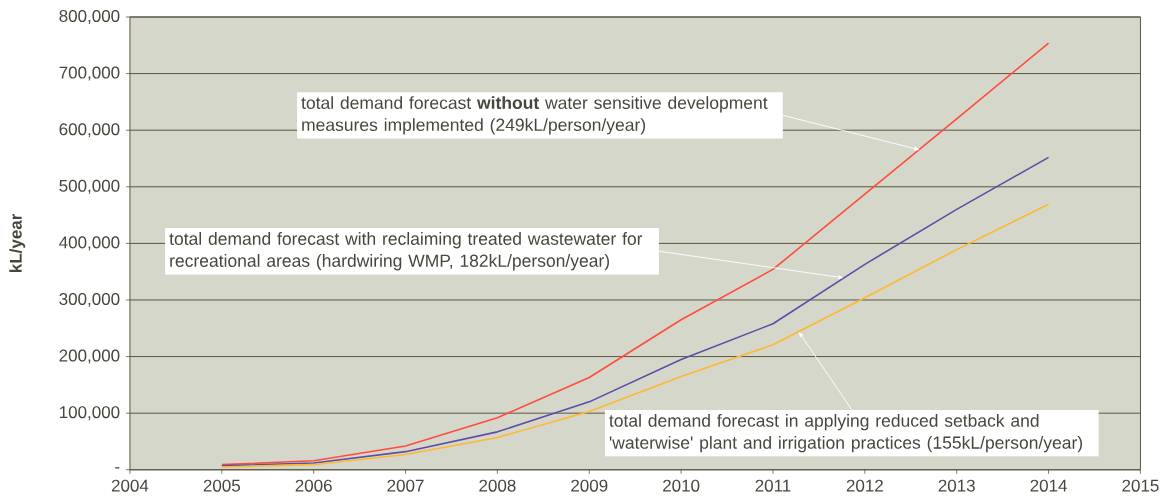 This screenshot has height=504, width=1165. Describe the element at coordinates (497, 485) in the screenshot. I see `x-tick-label: 2008` at that location.